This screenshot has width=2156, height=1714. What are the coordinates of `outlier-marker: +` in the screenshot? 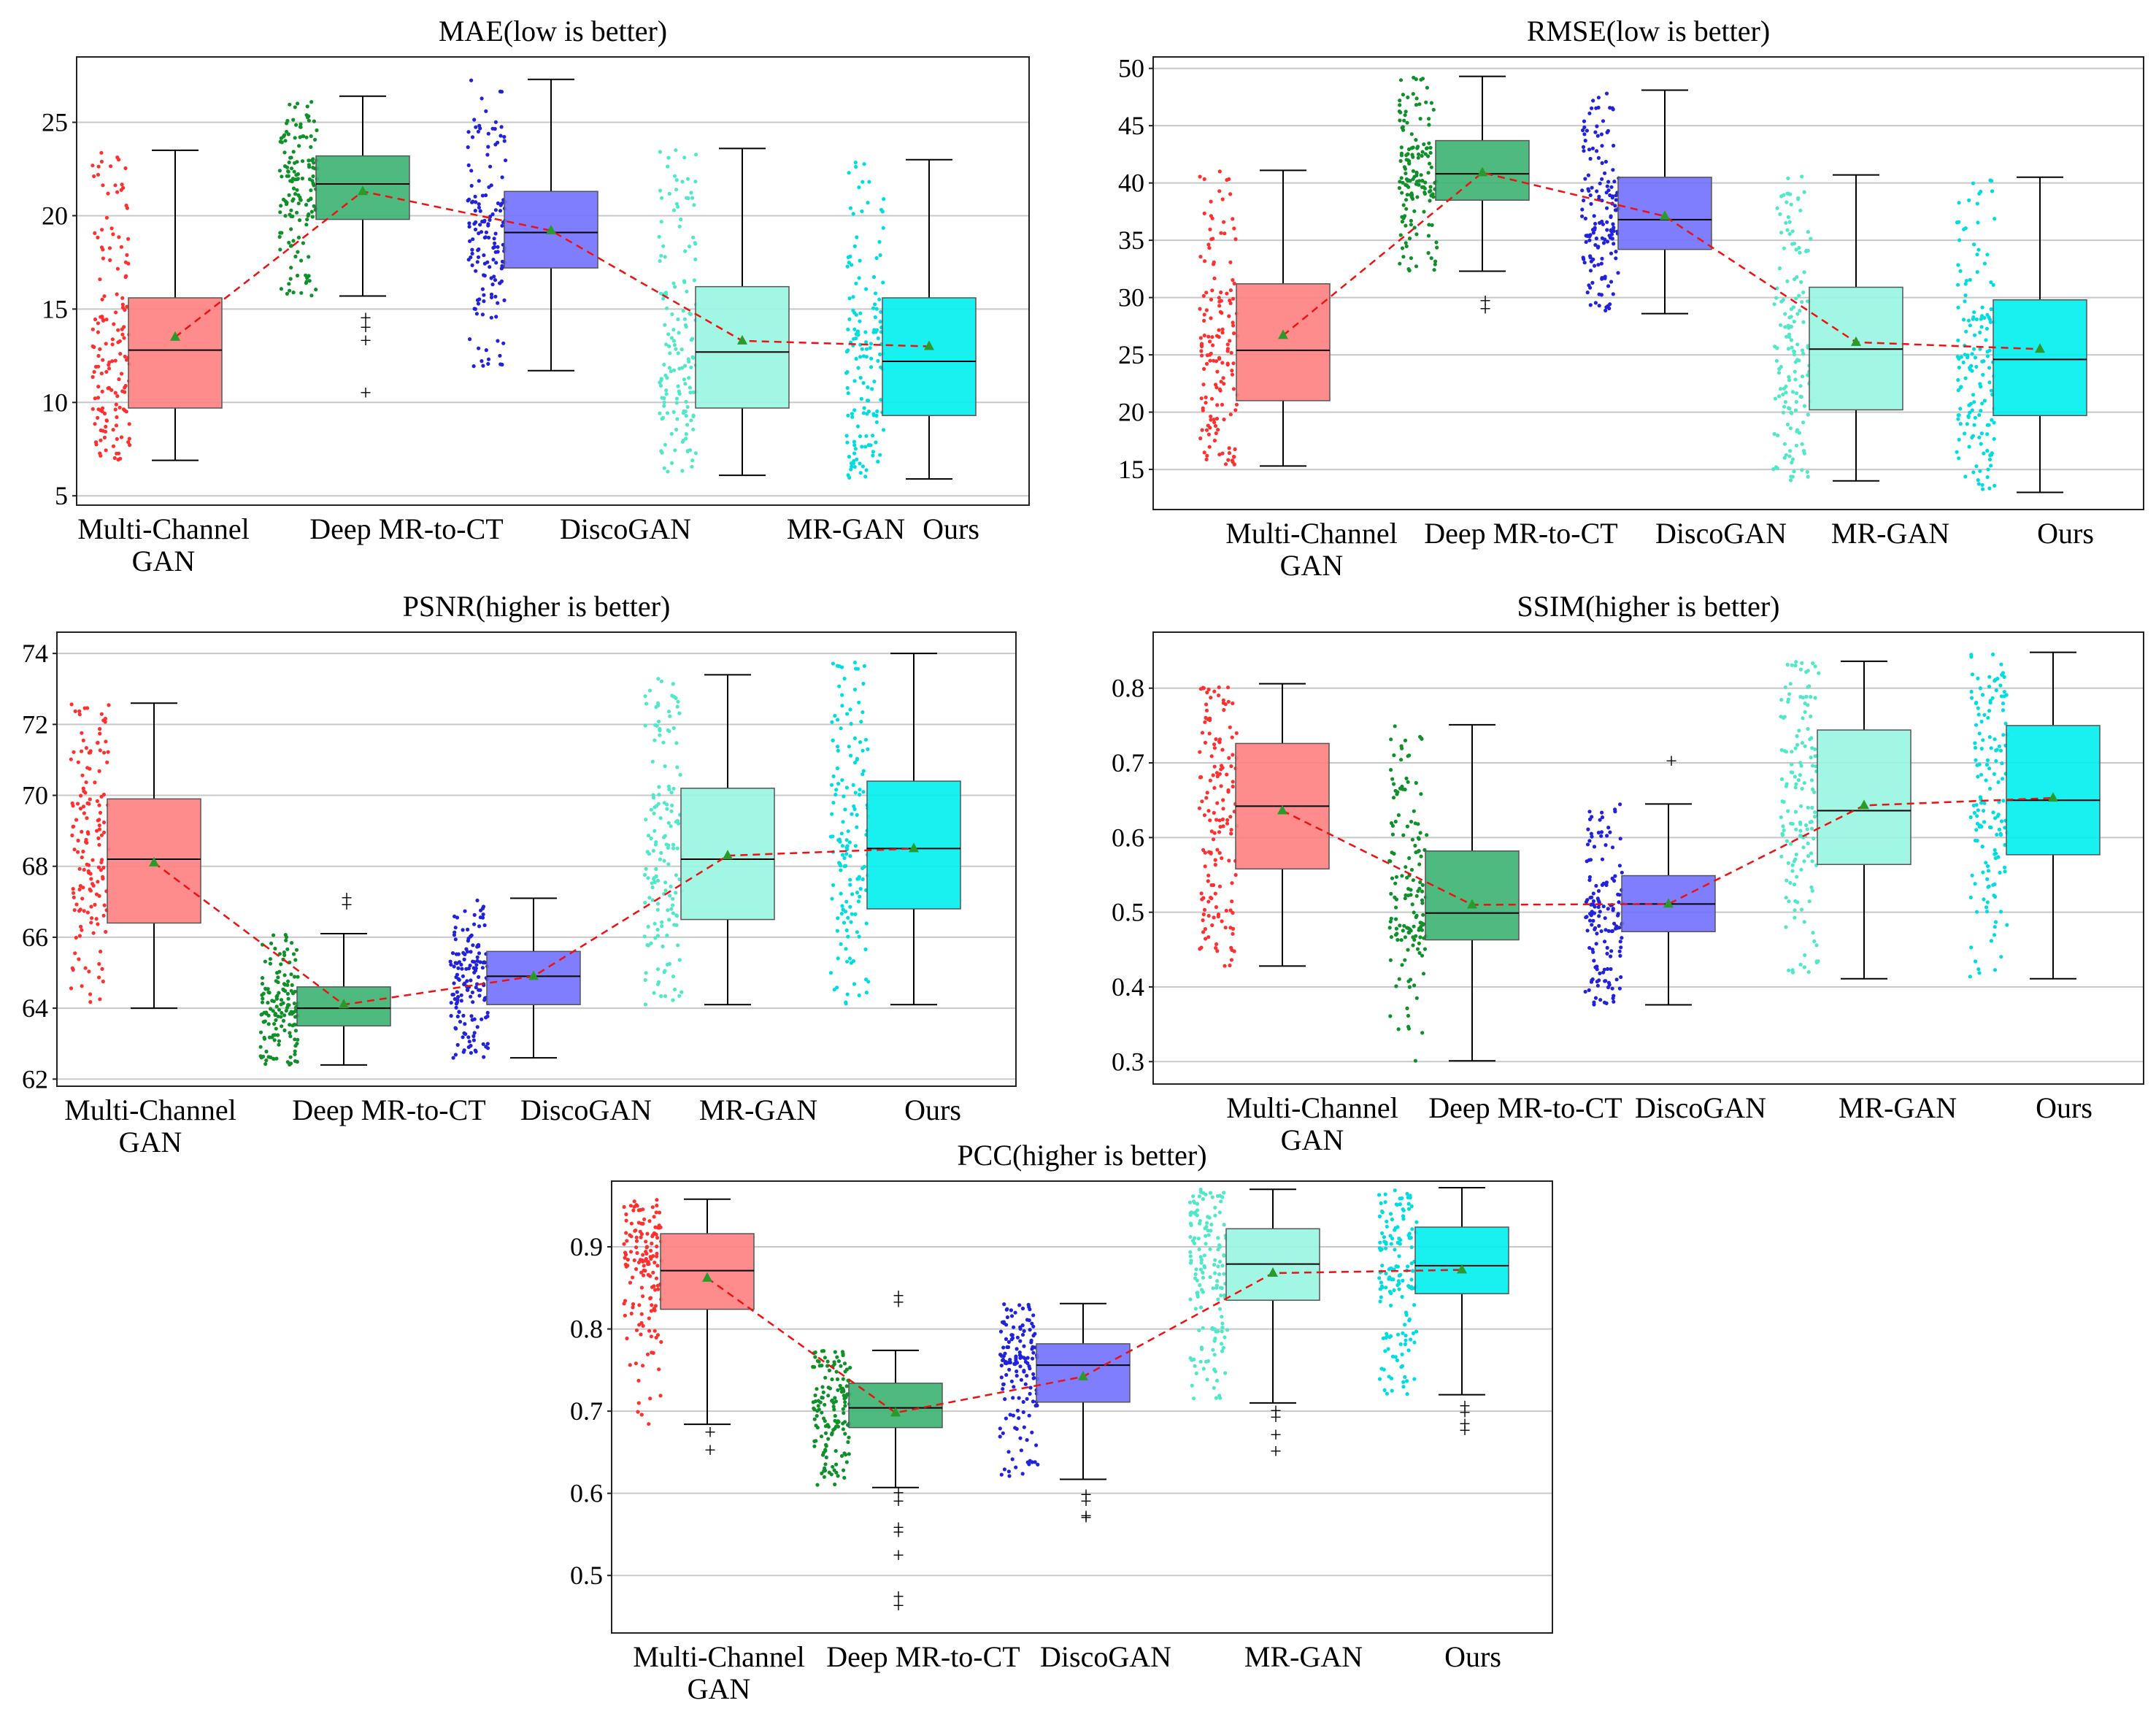 It's located at (365, 318).